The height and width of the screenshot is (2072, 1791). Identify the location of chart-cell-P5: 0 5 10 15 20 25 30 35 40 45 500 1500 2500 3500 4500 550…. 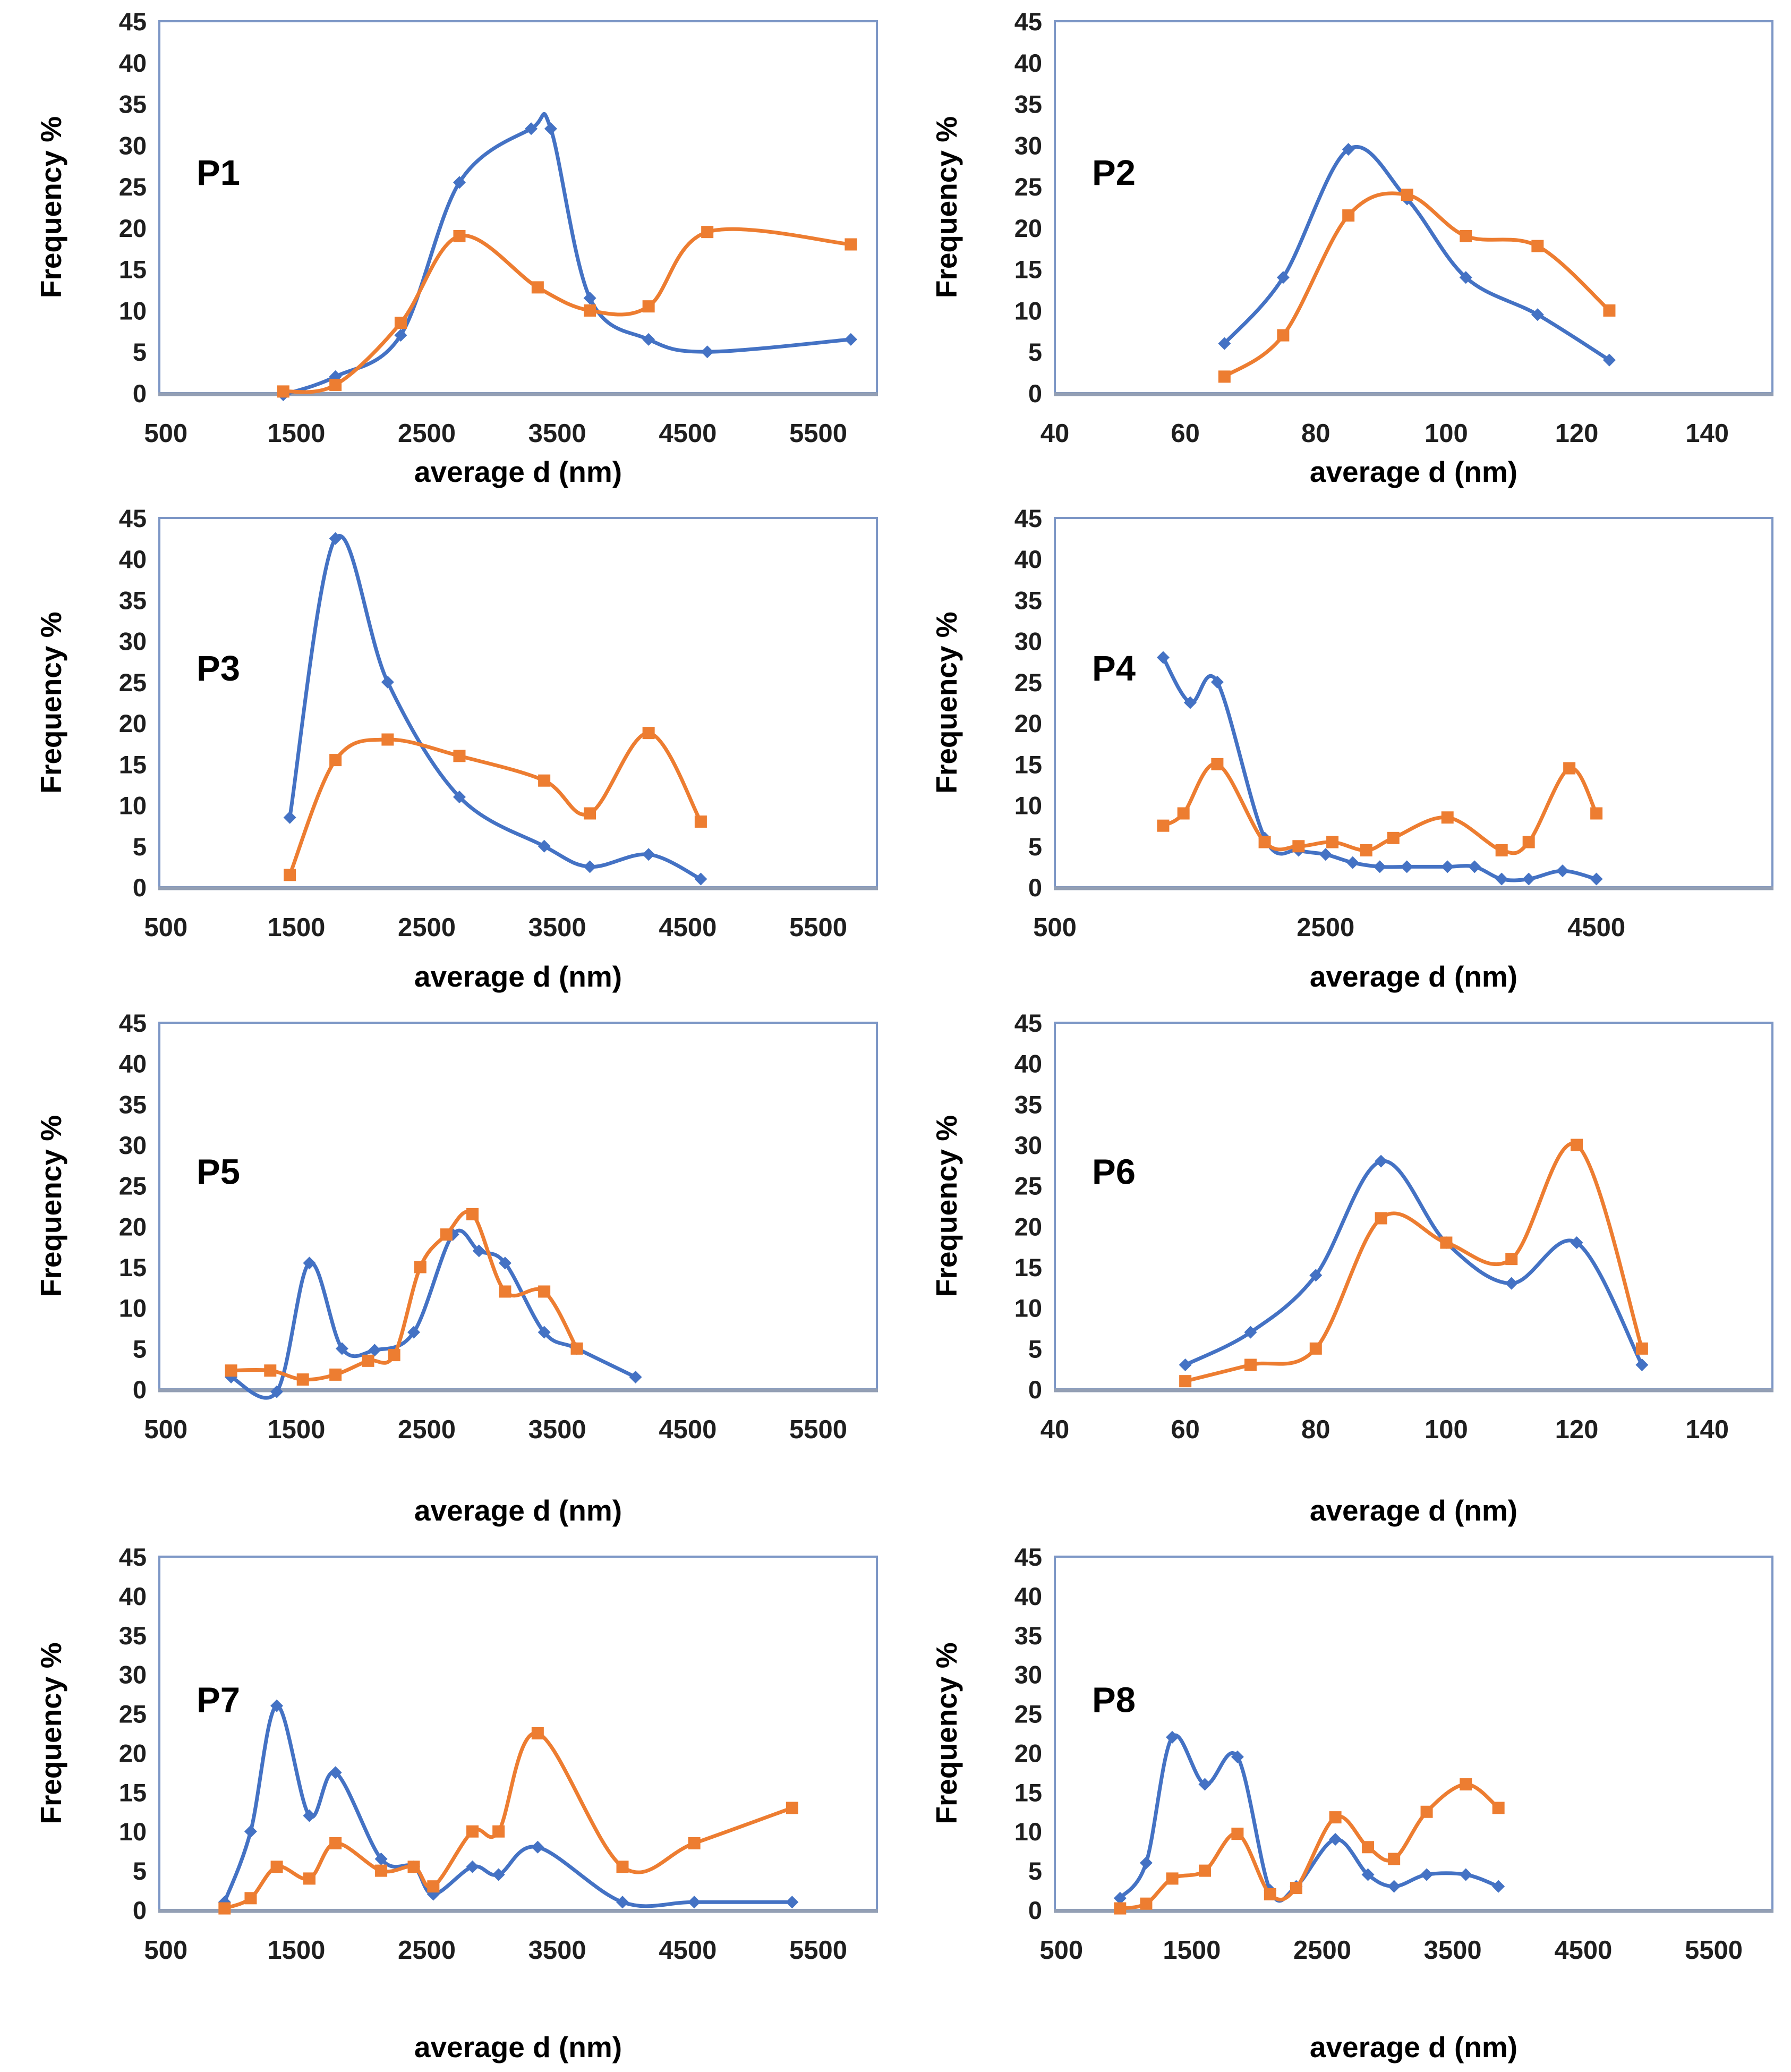
(448, 1268).